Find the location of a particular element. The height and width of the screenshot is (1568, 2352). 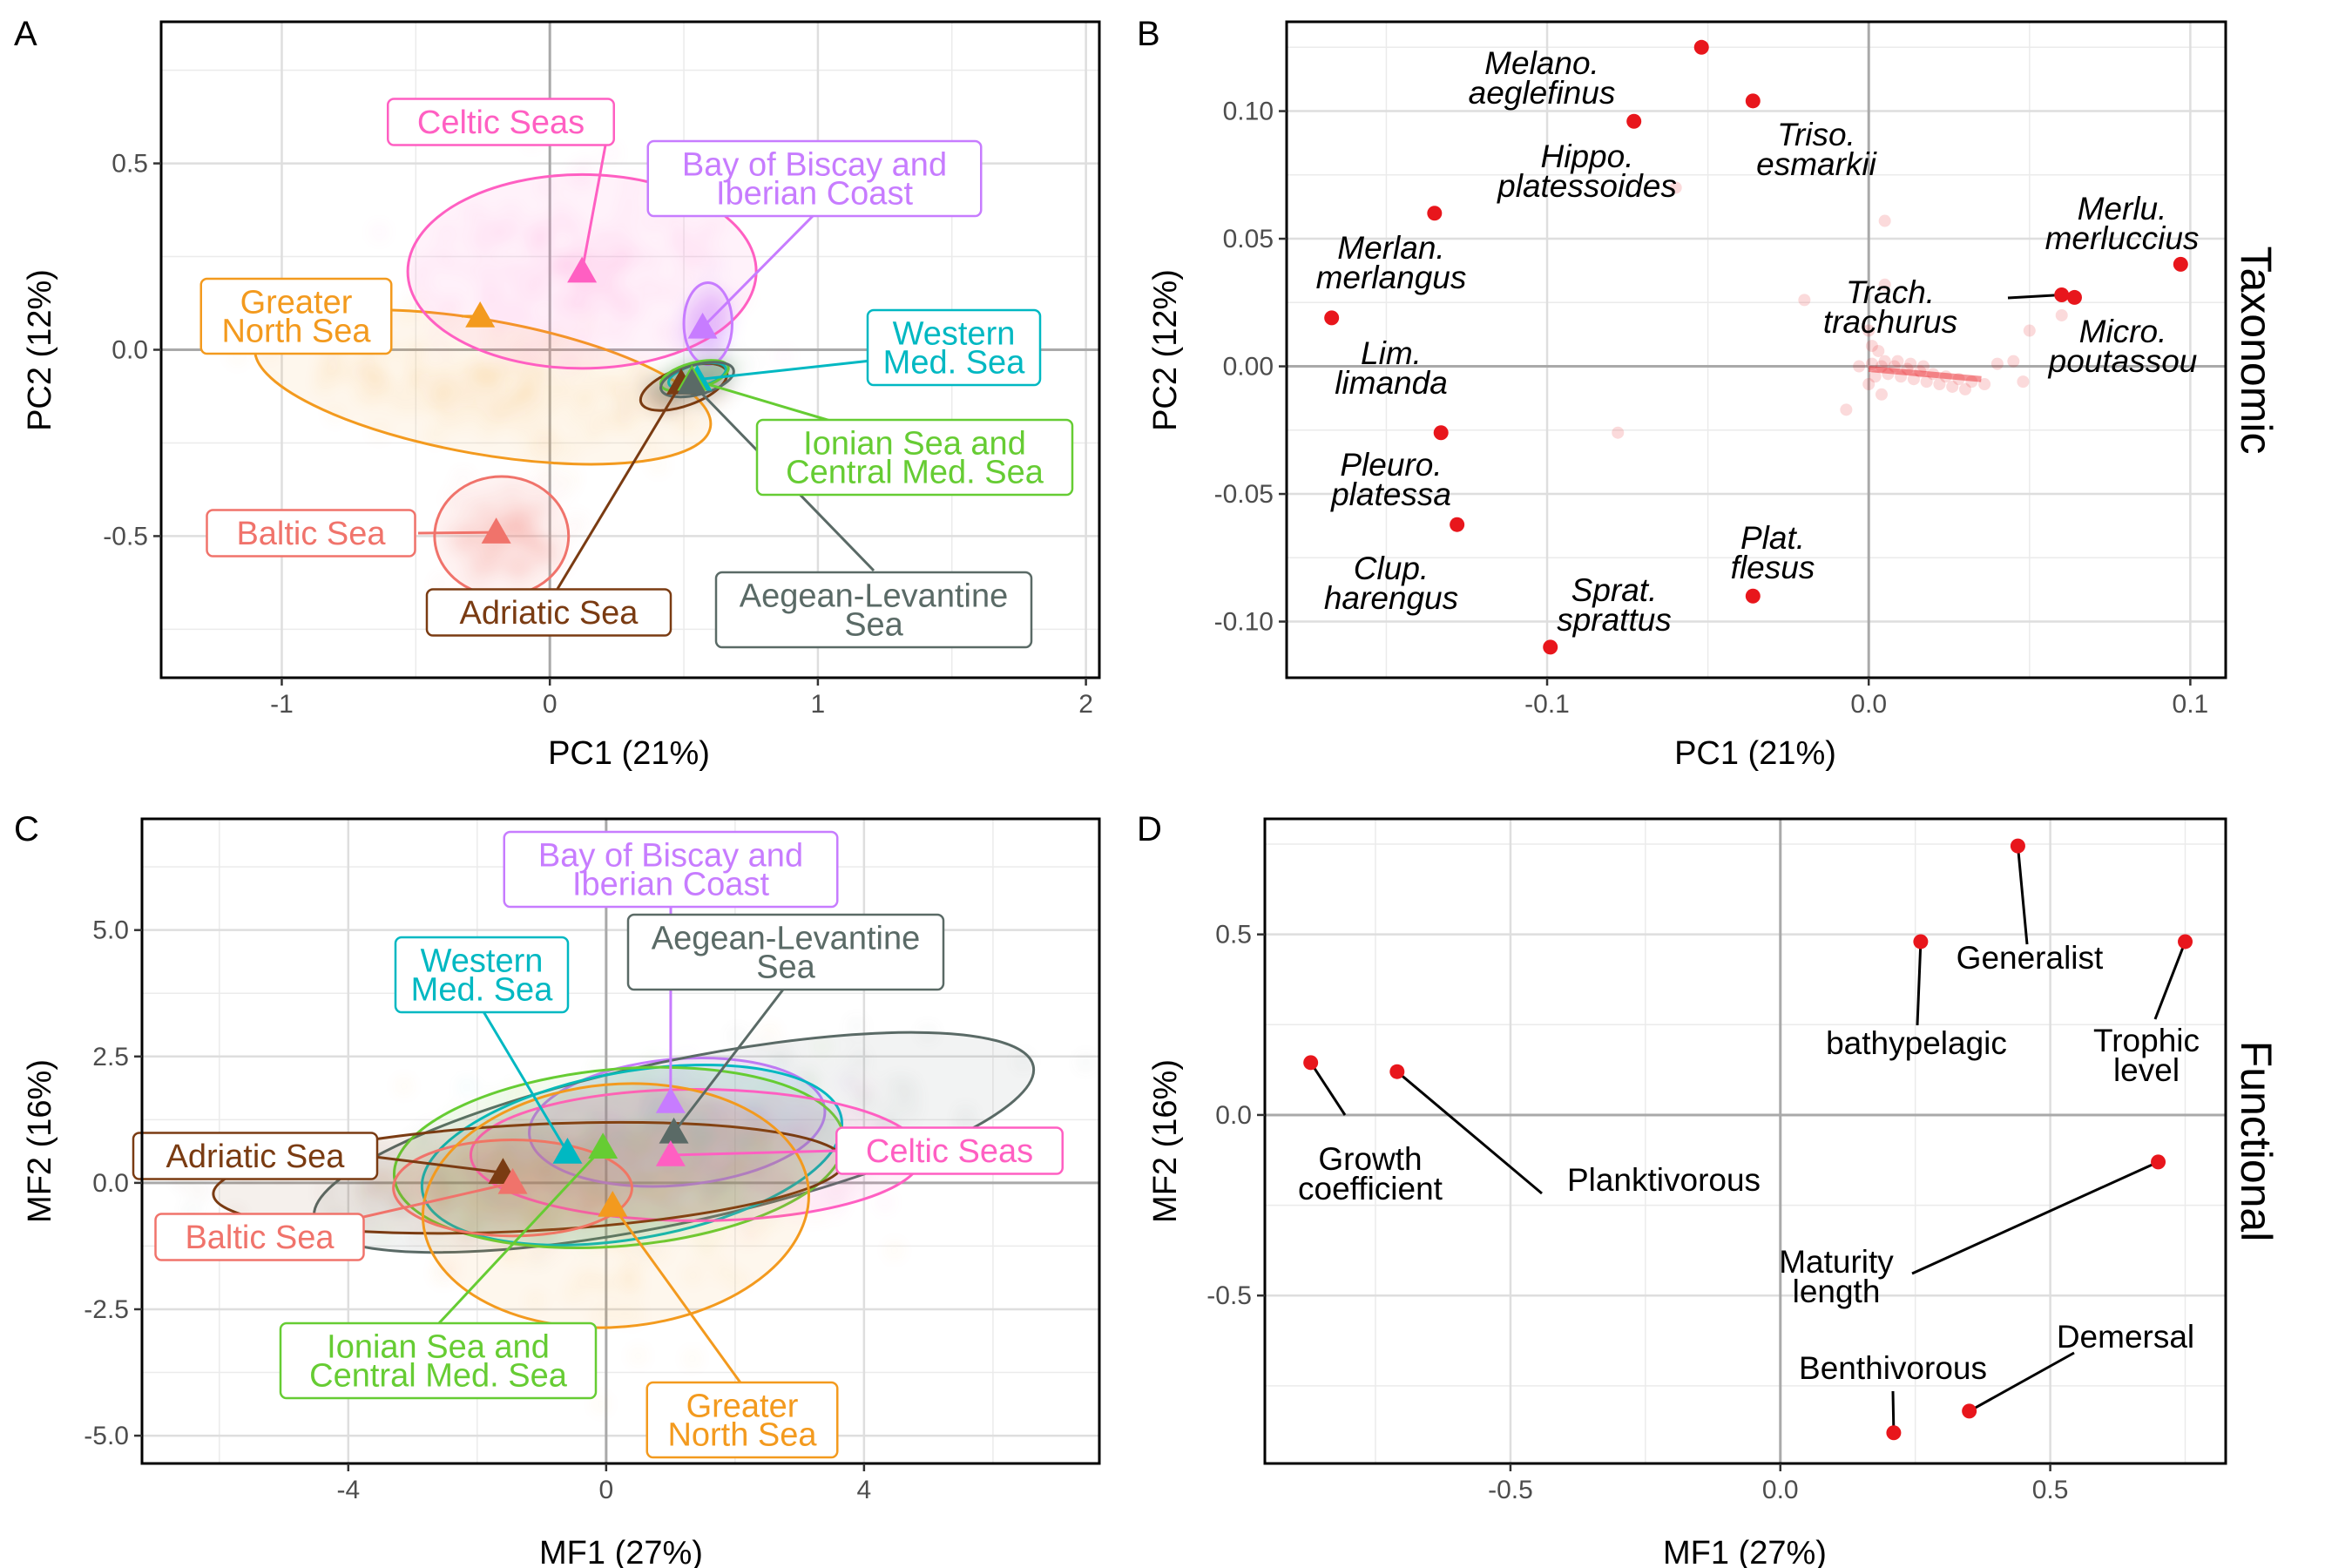

centroid-aegean-levantine-sea is located at coordinates (674, 1130).